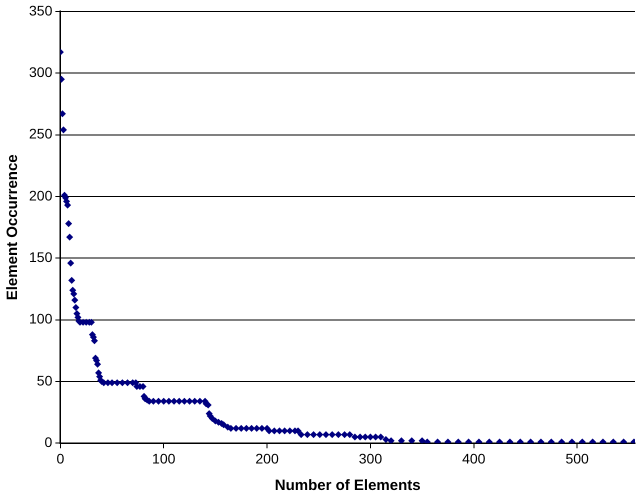 The width and height of the screenshot is (639, 499). Describe the element at coordinates (41, 72) in the screenshot. I see `y-tick-label: 300` at that location.